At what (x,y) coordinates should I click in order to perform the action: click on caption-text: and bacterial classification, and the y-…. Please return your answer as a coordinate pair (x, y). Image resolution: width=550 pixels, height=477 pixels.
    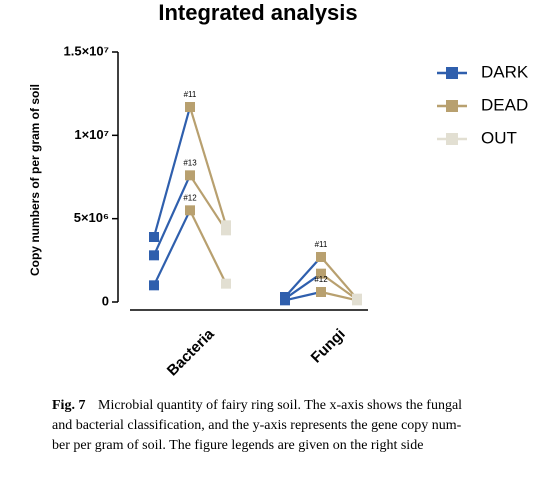
    Looking at the image, I should click on (257, 425).